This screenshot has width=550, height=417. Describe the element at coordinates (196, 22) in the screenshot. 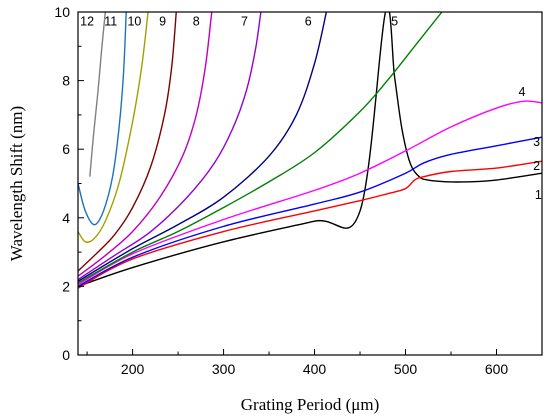

I see `series-8-label: 8` at that location.